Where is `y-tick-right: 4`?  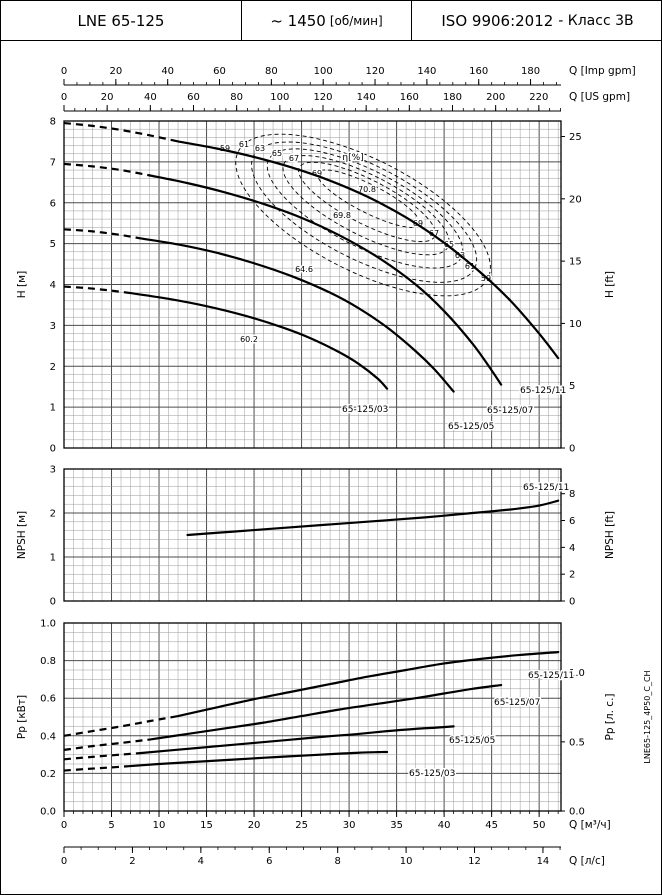 y-tick-right: 4 is located at coordinates (572, 548).